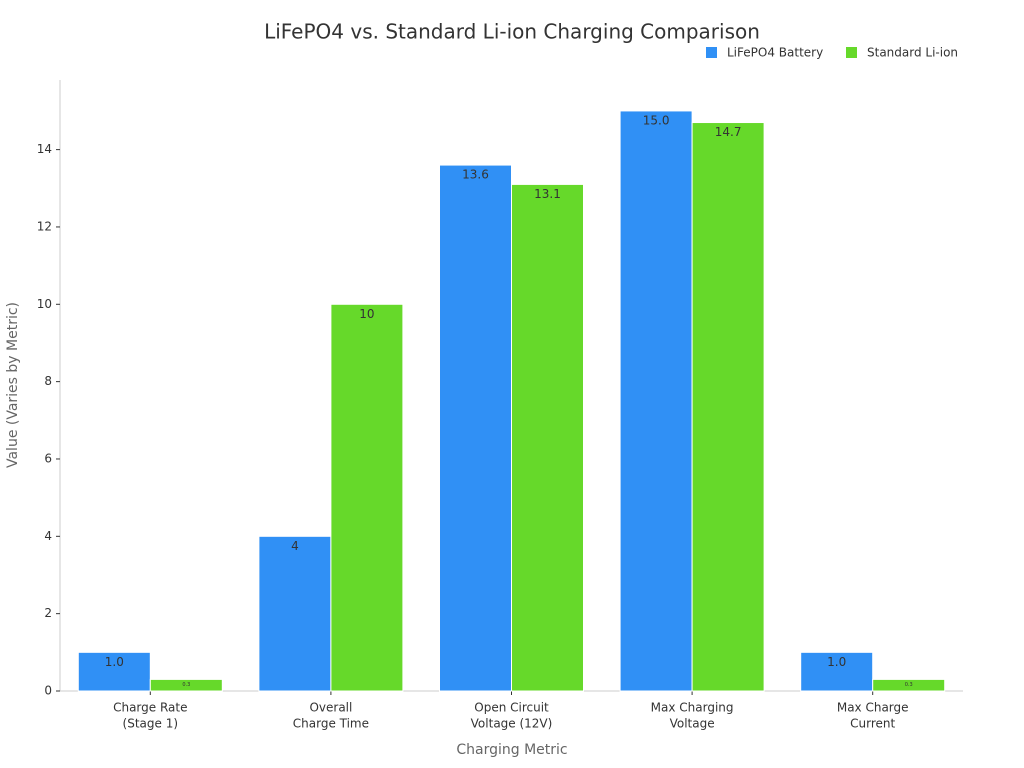 The width and height of the screenshot is (1024, 768). Describe the element at coordinates (44, 226) in the screenshot. I see `y-tick-label: 12` at that location.